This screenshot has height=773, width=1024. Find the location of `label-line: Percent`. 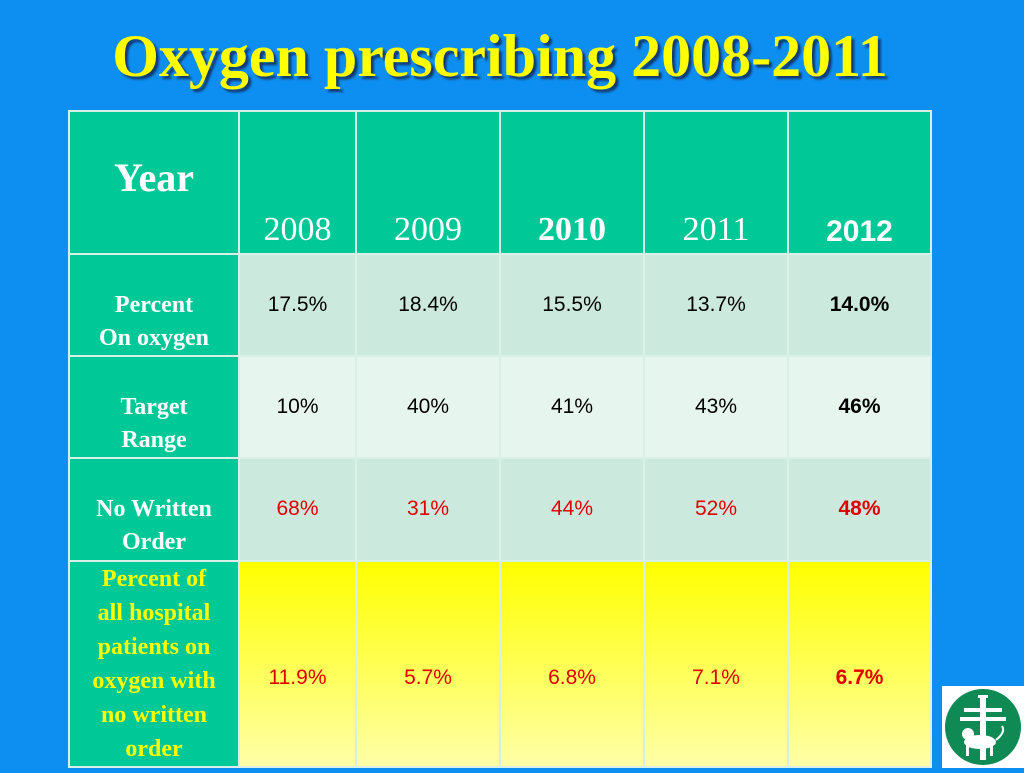

label-line: Percent is located at coordinates (154, 305).